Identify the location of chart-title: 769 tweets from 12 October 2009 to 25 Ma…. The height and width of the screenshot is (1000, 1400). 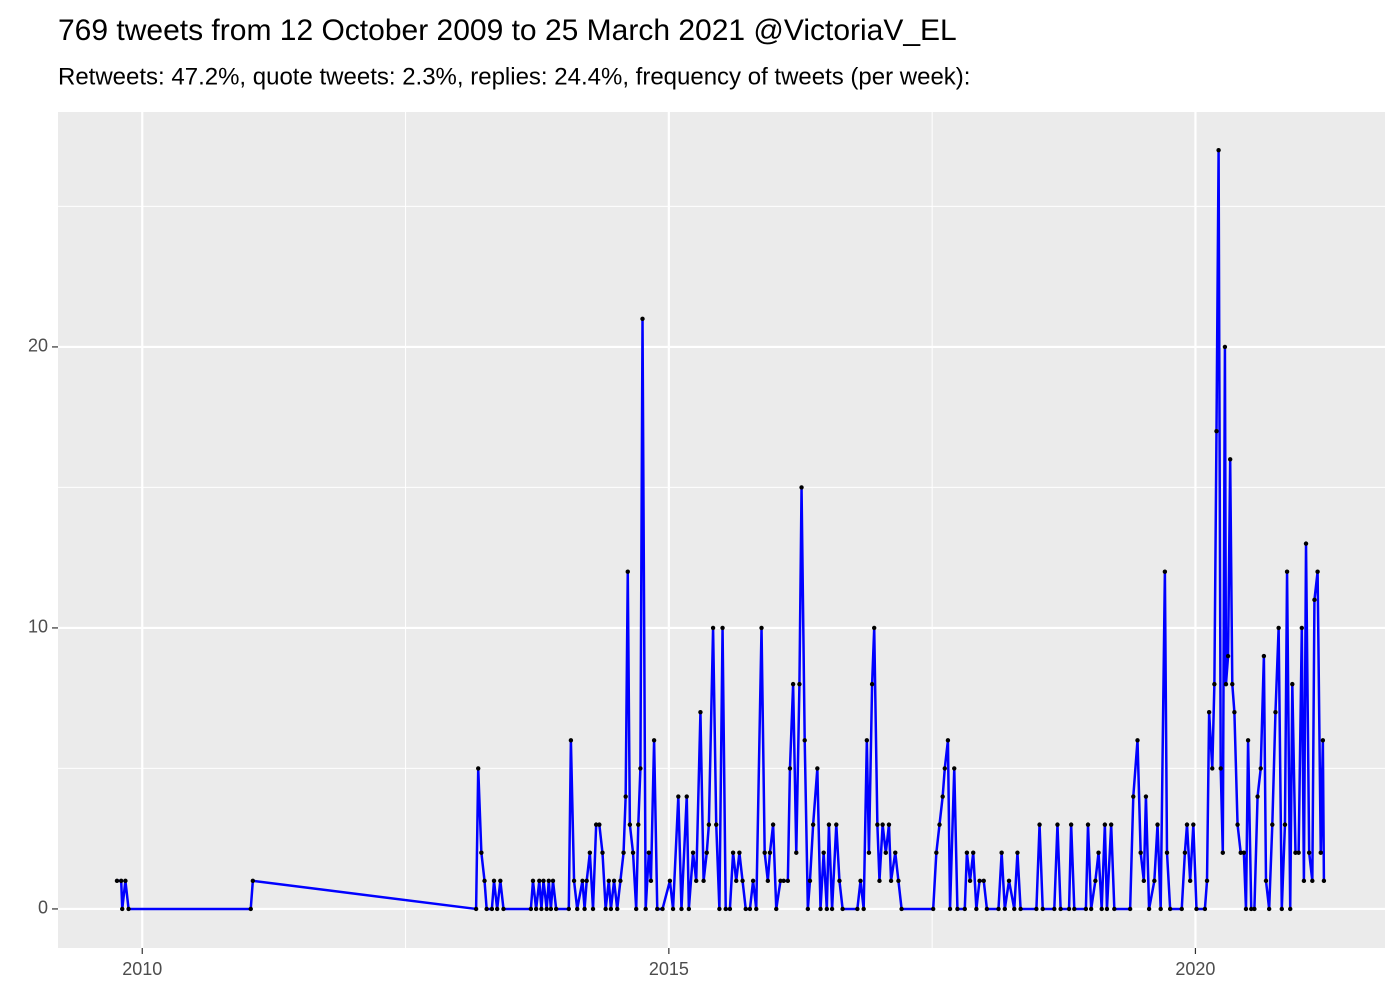
(507, 30).